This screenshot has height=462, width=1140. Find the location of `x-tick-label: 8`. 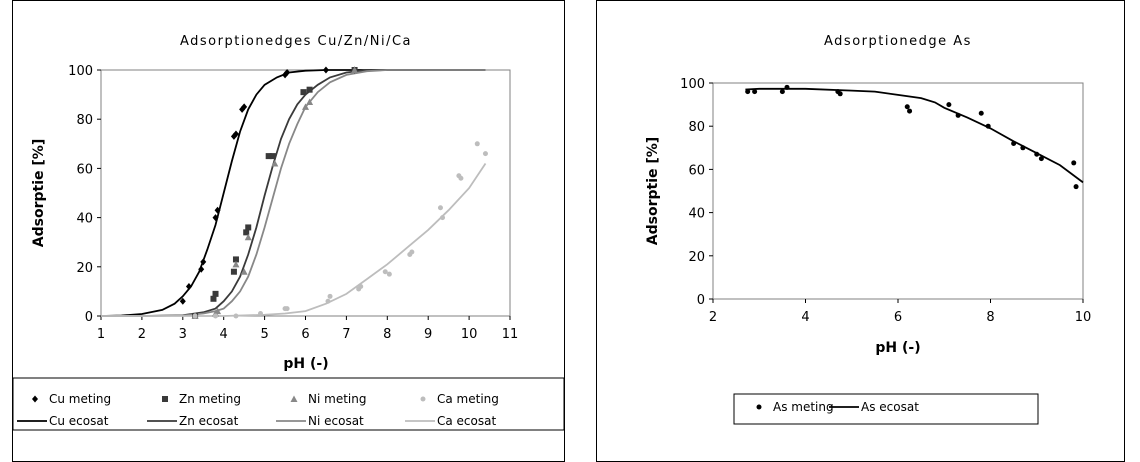

x-tick-label: 8 is located at coordinates (387, 334).